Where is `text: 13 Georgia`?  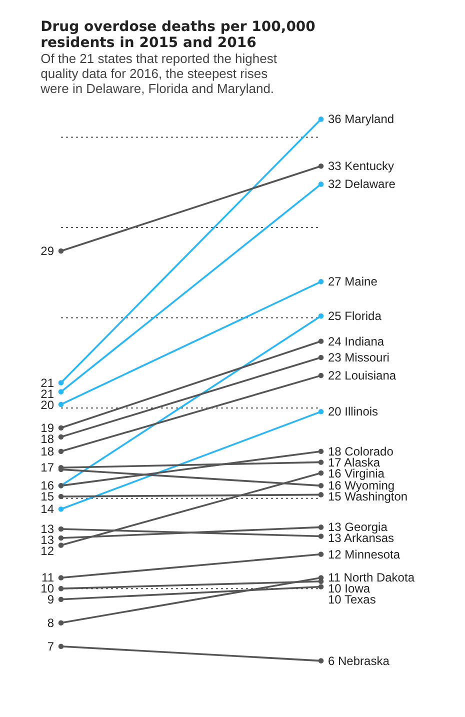
text: 13 Georgia is located at coordinates (358, 527).